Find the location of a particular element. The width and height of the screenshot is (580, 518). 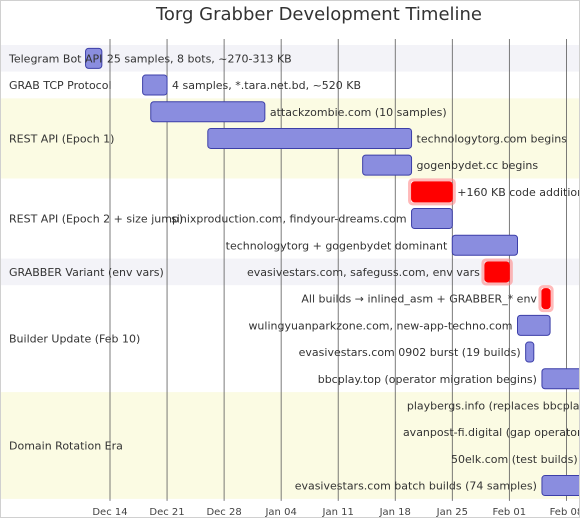

section-label: REST API (Epoch 1) is located at coordinates (61, 138).